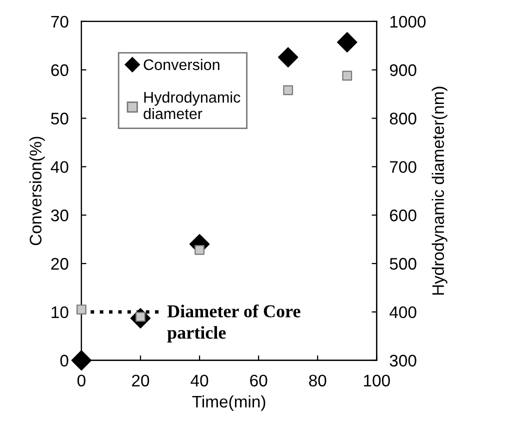 The height and width of the screenshot is (429, 509). Describe the element at coordinates (377, 380) in the screenshot. I see `x-tick-label: 100` at that location.